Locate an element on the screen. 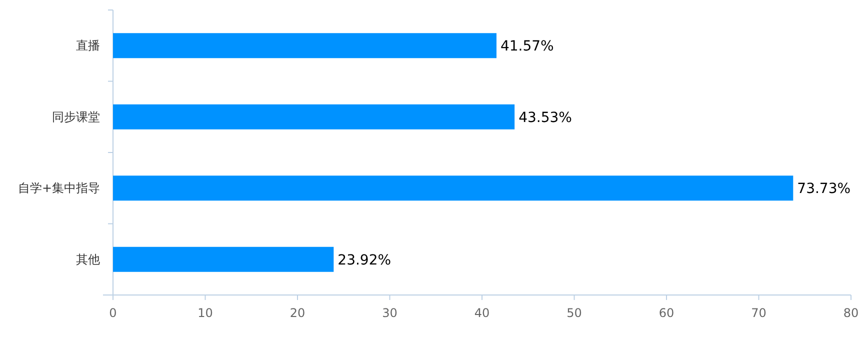 This screenshot has width=865, height=338. x-tick-label: 40 is located at coordinates (482, 313).